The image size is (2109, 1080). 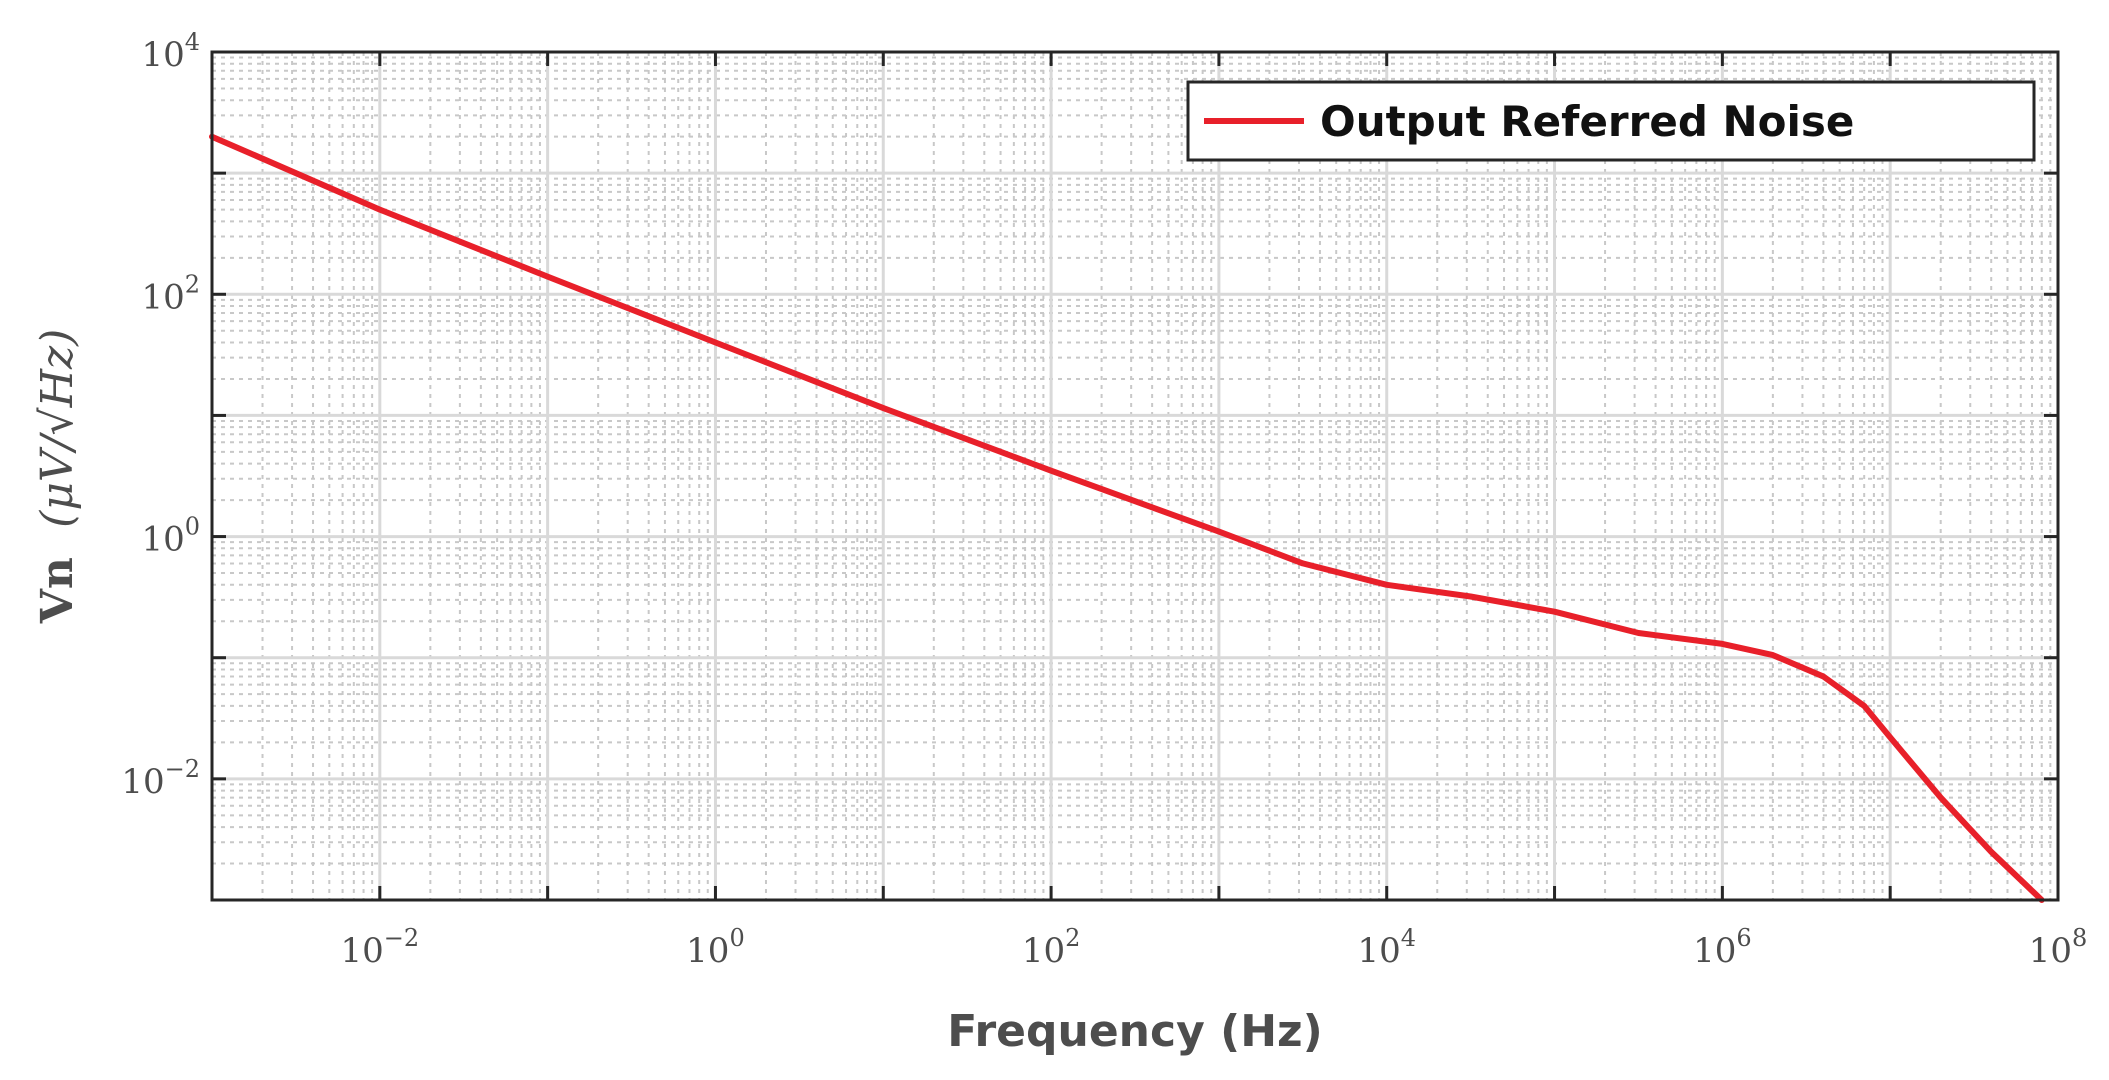 I want to click on x-tick-exp: −2, so click(x=401, y=938).